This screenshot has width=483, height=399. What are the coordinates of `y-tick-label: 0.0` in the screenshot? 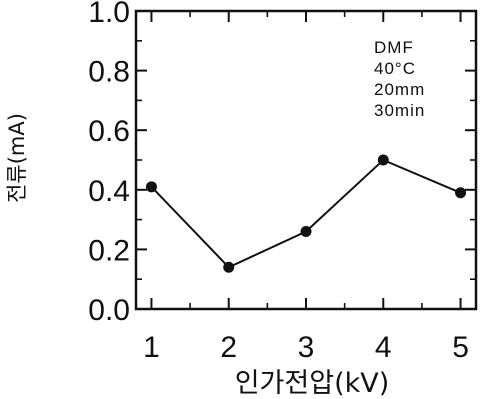 It's located at (109, 310).